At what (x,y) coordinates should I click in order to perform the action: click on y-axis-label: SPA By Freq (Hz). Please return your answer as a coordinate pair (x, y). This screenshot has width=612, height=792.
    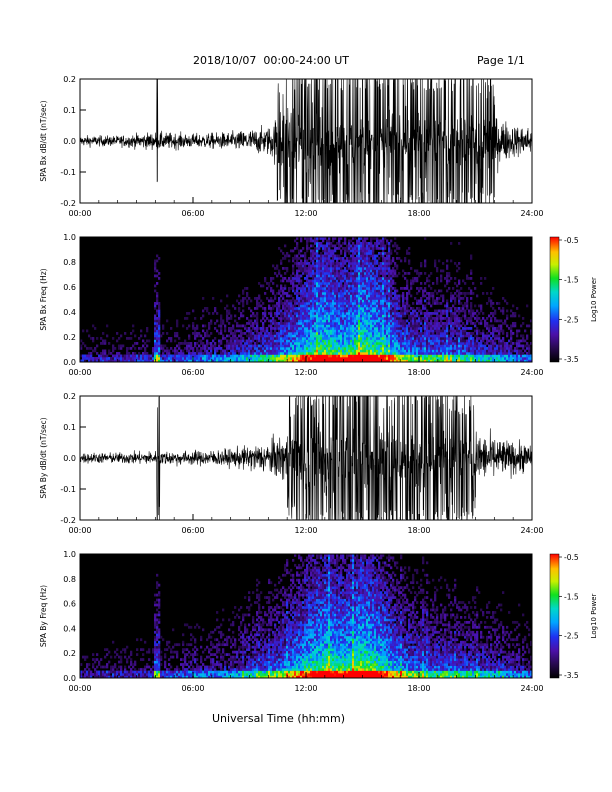
    Looking at the image, I should click on (43, 616).